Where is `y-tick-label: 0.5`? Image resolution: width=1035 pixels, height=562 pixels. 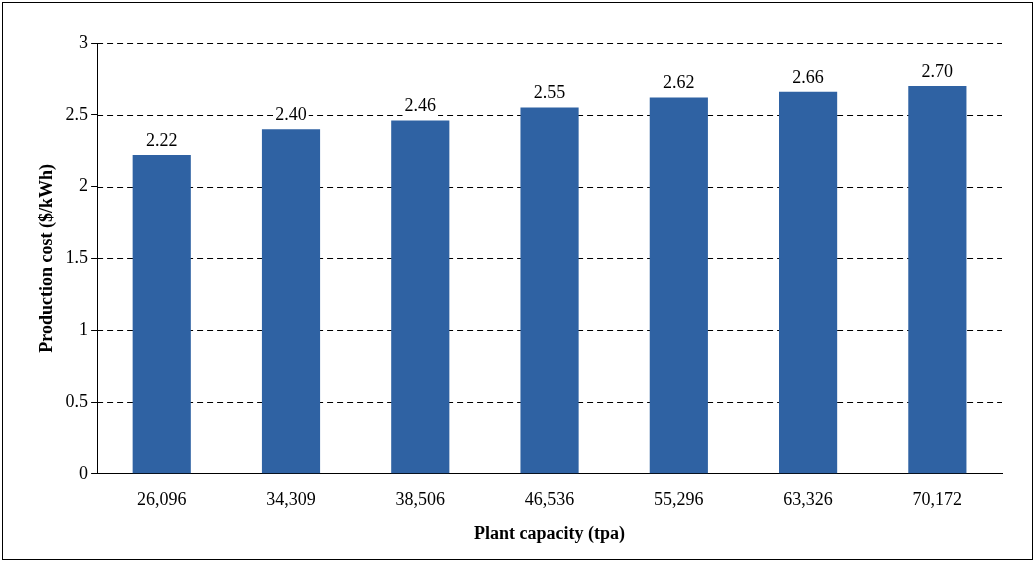
y-tick-label: 0.5 is located at coordinates (77, 400).